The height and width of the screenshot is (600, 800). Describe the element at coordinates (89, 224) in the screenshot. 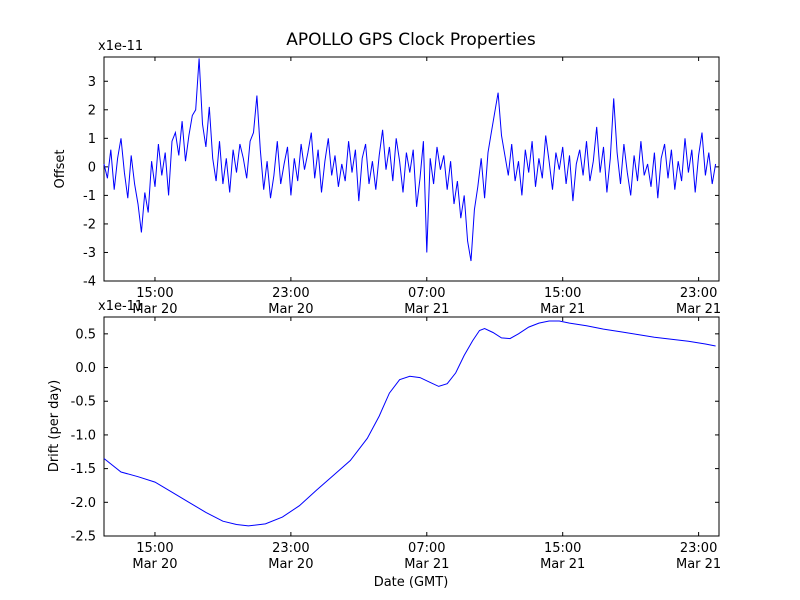

I see `y-tick-label: -2` at that location.